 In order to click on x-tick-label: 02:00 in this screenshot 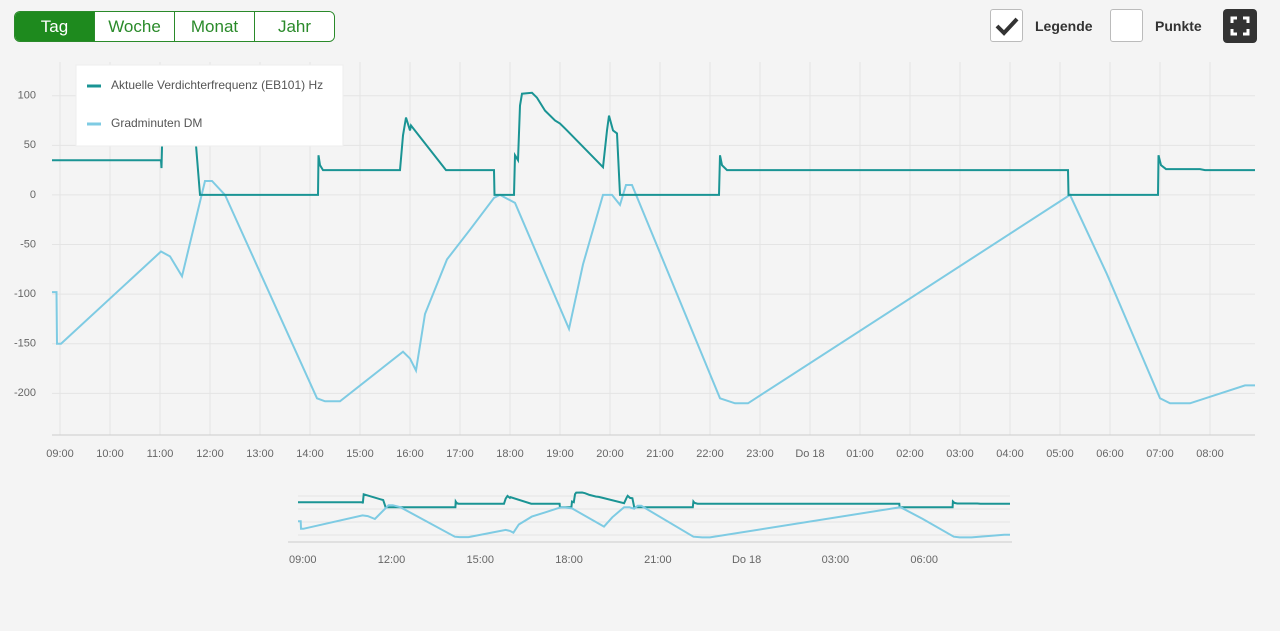, I will do `click(910, 454)`.